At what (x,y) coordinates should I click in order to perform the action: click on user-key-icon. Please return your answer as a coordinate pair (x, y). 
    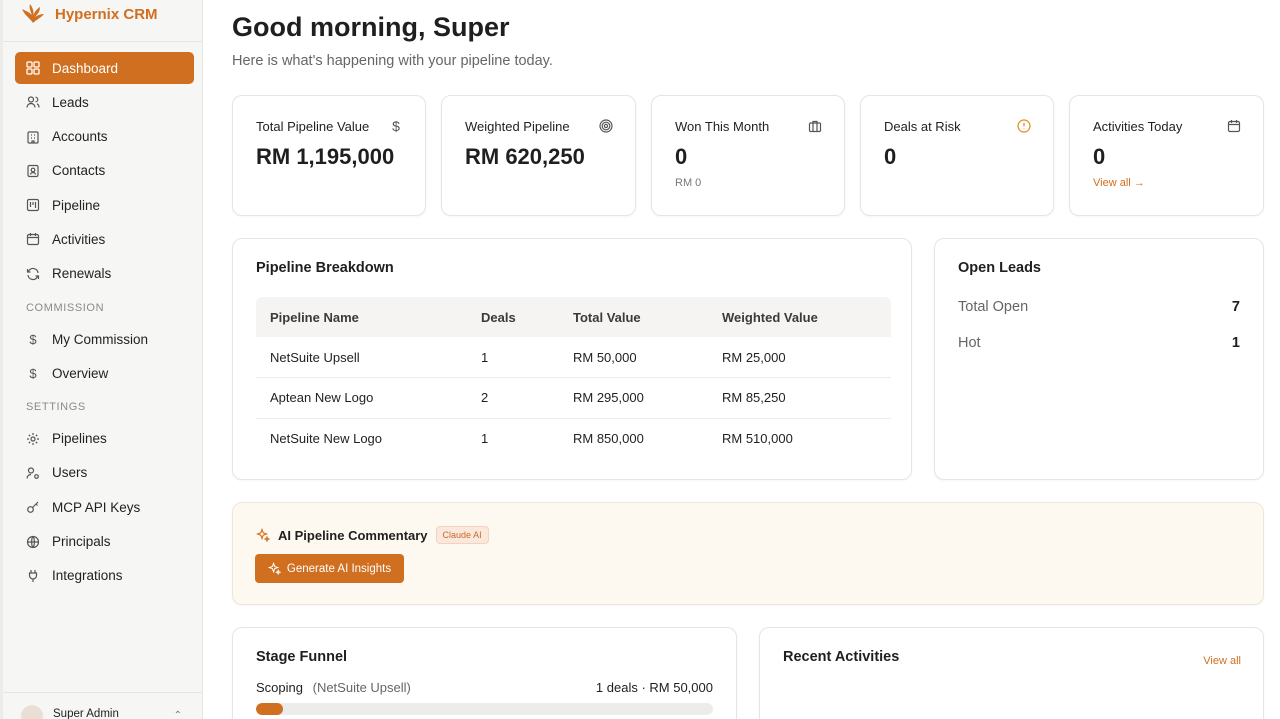
    Looking at the image, I should click on (33, 473).